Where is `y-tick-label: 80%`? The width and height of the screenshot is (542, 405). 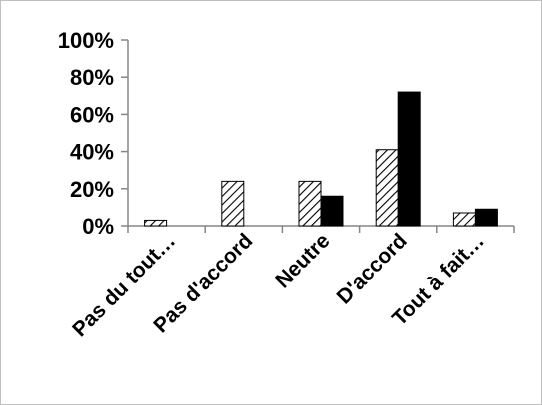 y-tick-label: 80% is located at coordinates (92, 77).